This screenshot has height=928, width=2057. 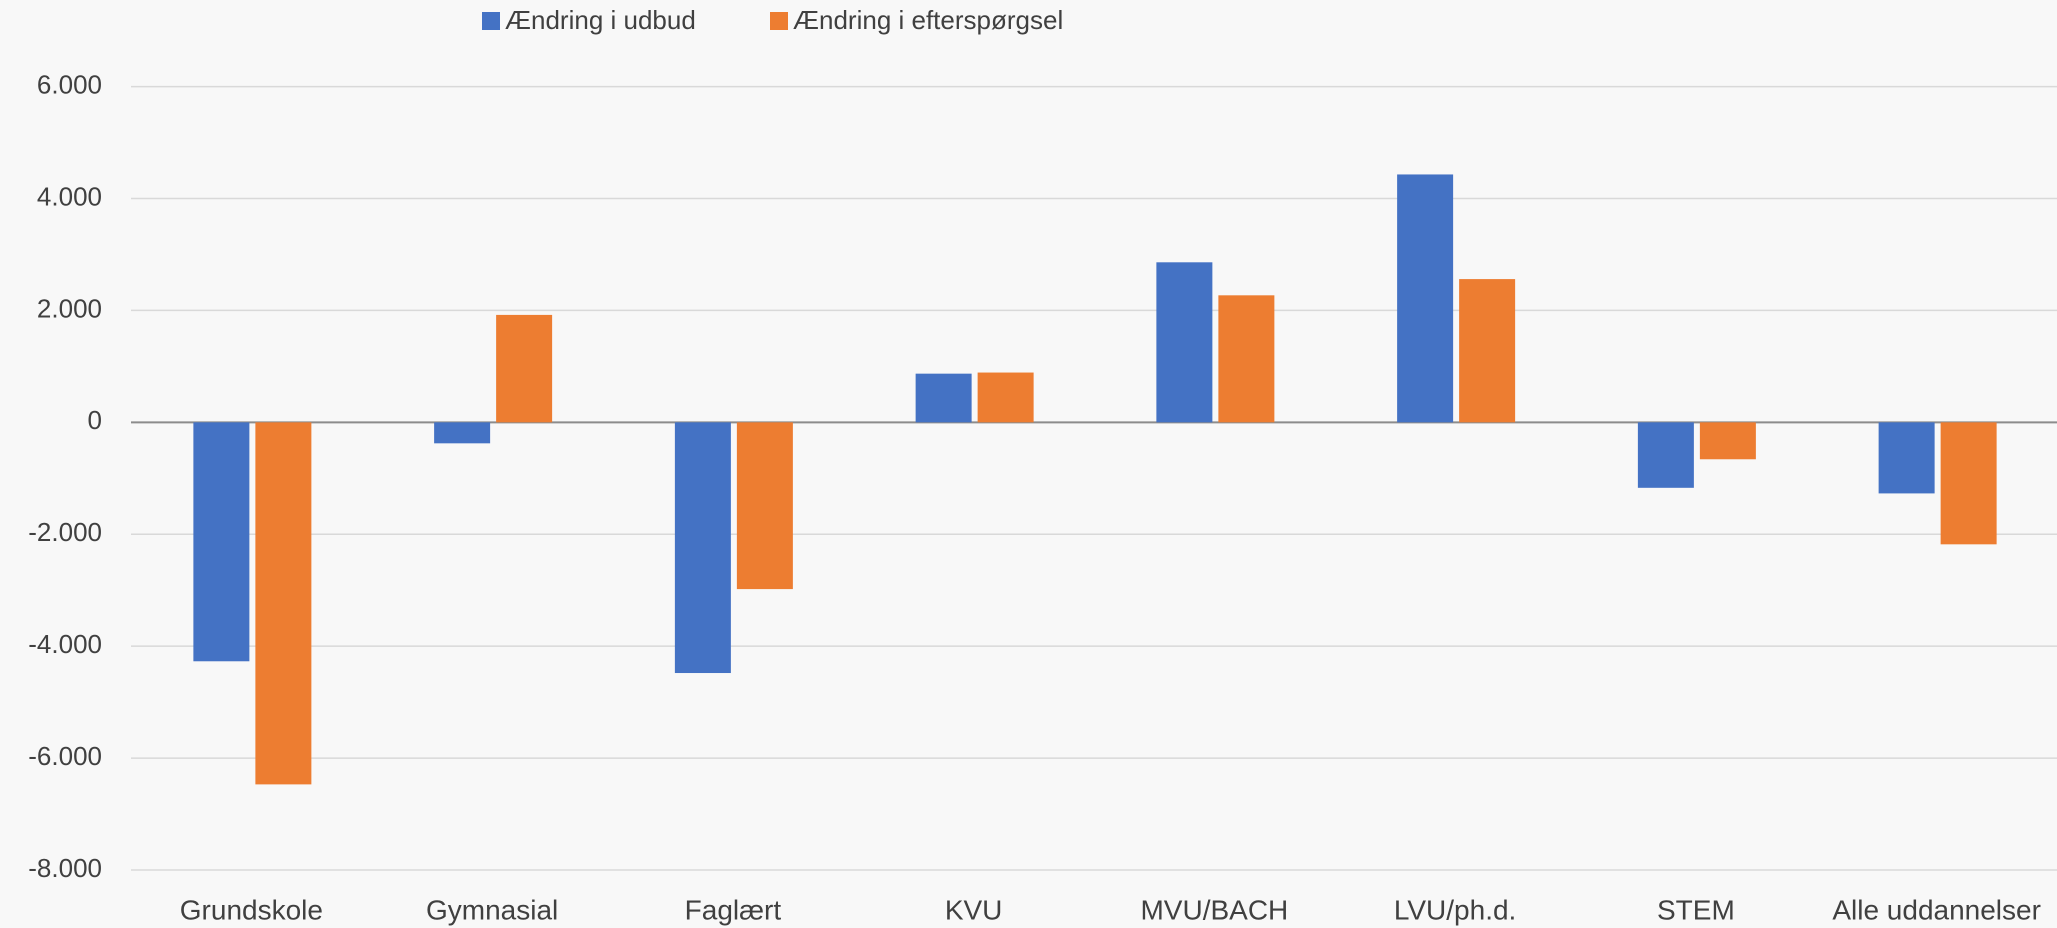 I want to click on x-tick-label: STEM, so click(x=1696, y=909).